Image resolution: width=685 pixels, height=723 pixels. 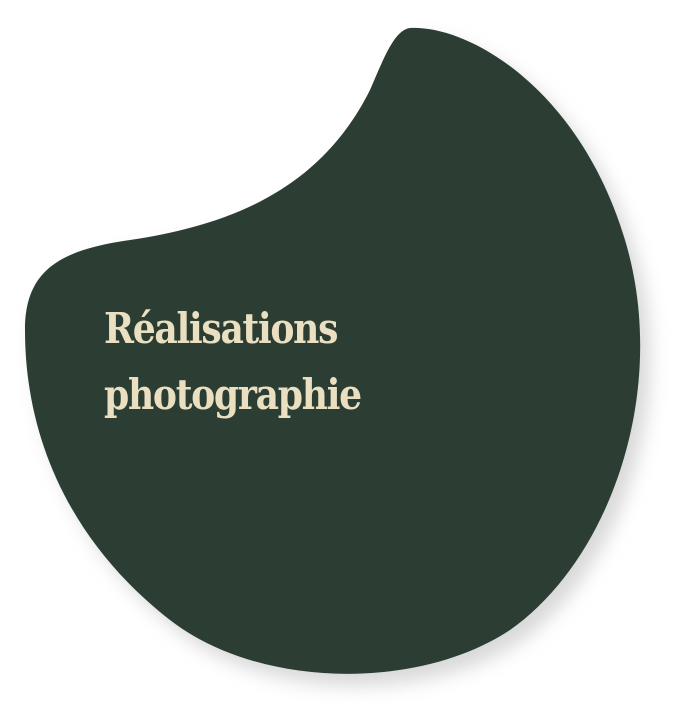 I want to click on title-line-1: Réalisations, so click(x=221, y=328).